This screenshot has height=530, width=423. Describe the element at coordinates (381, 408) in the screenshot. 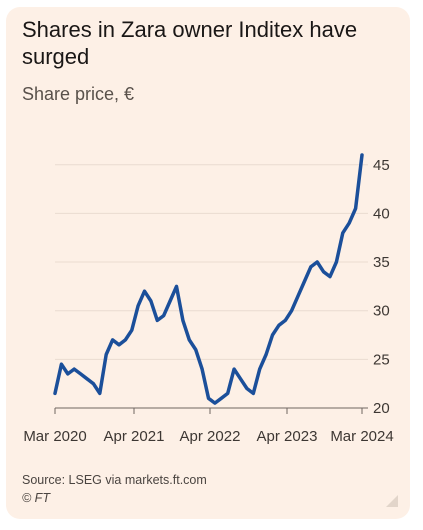

I see `y-tick-label: 20` at that location.